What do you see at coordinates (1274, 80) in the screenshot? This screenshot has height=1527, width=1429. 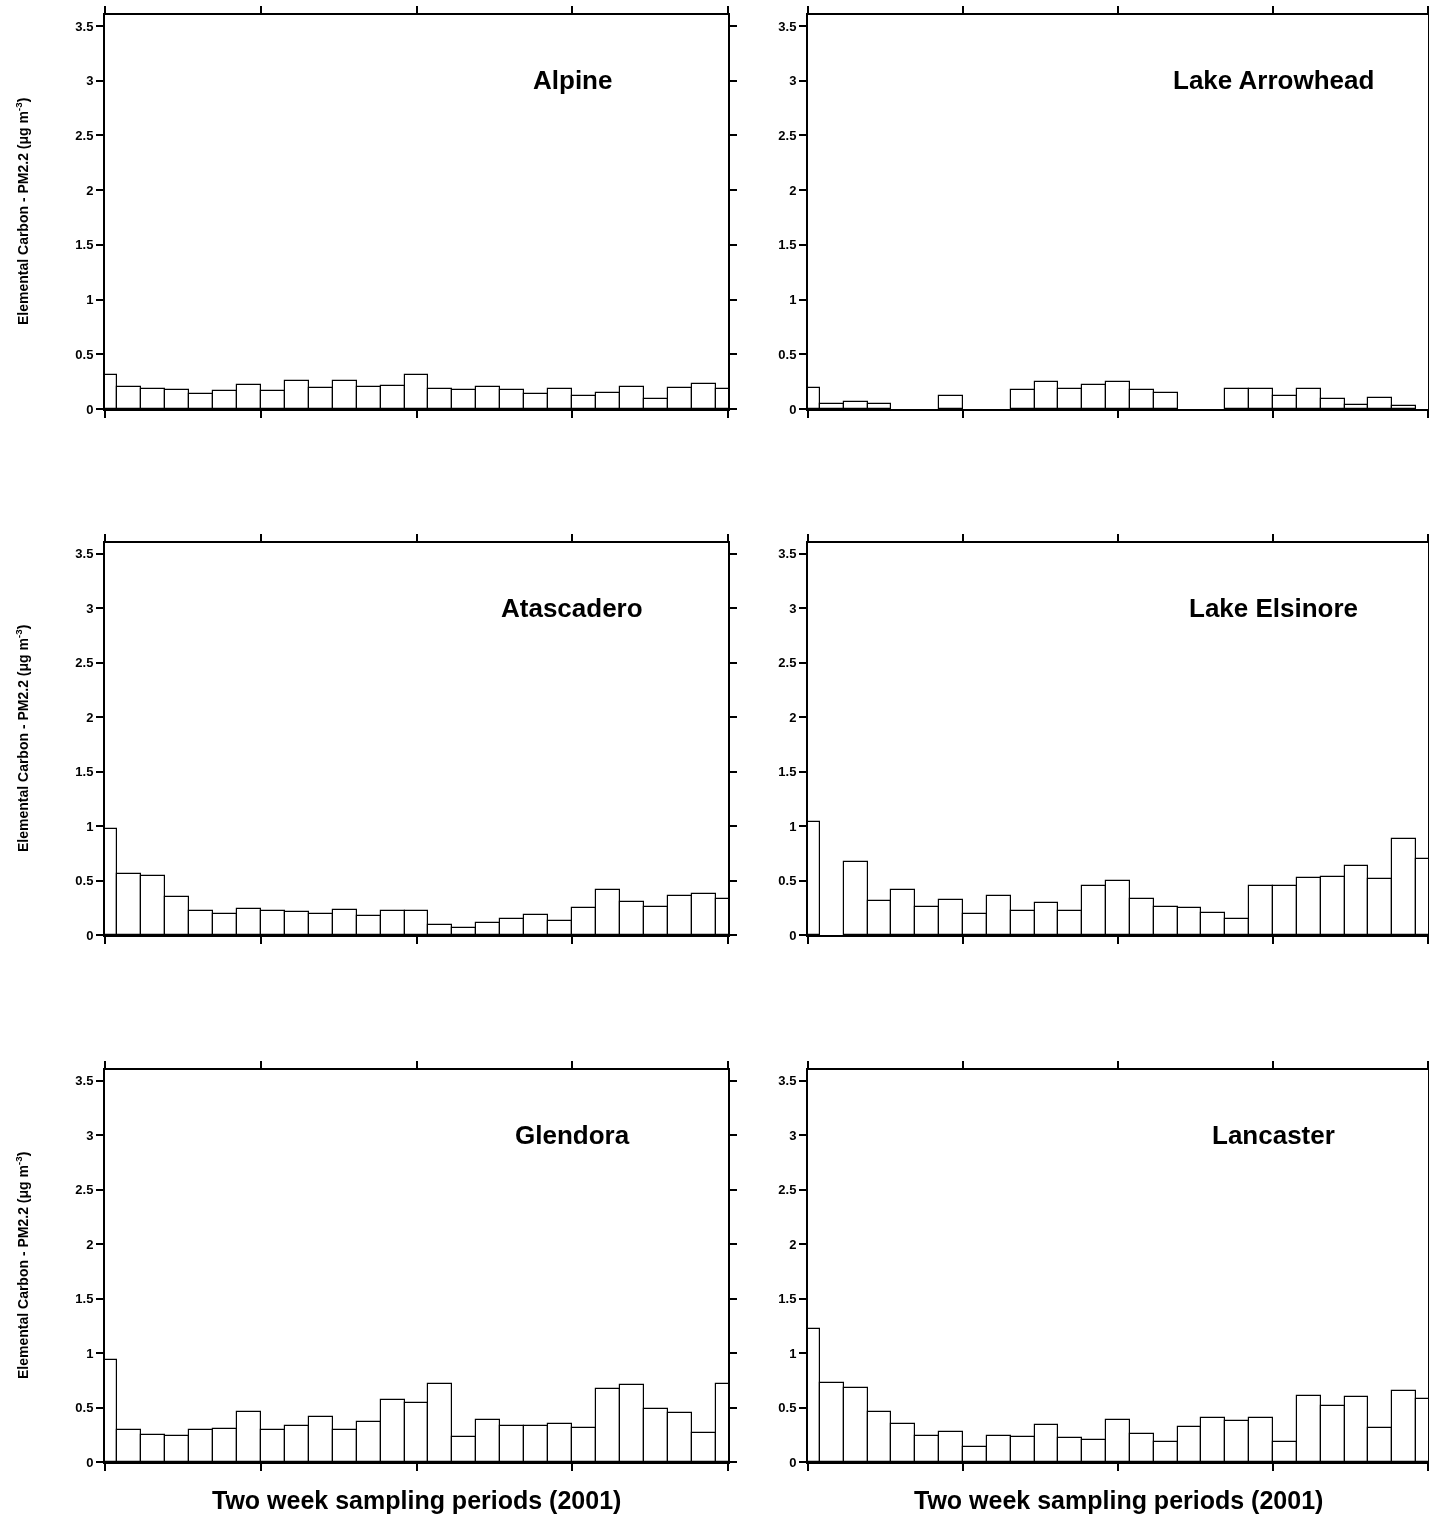 I see `text: Lake Arrowhead` at bounding box center [1274, 80].